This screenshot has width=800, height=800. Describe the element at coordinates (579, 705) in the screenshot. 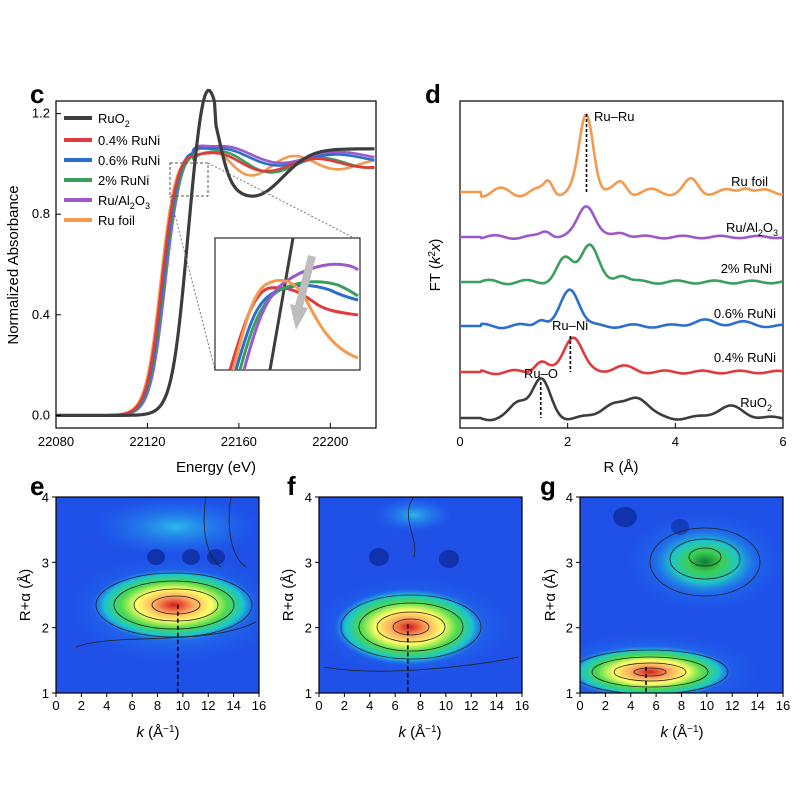

I see `x-tick-label-g: 0` at that location.